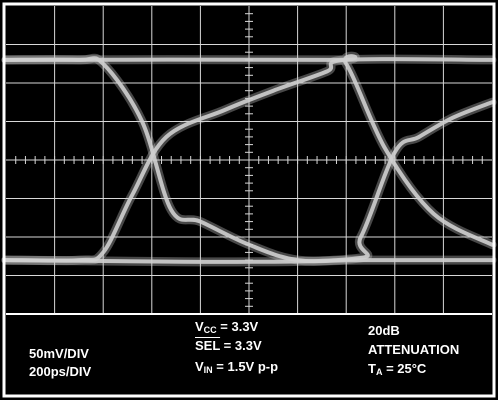 The image size is (498, 400). What do you see at coordinates (60, 371) in the screenshot?
I see `time-per-div-label: 200ps/DIV` at bounding box center [60, 371].